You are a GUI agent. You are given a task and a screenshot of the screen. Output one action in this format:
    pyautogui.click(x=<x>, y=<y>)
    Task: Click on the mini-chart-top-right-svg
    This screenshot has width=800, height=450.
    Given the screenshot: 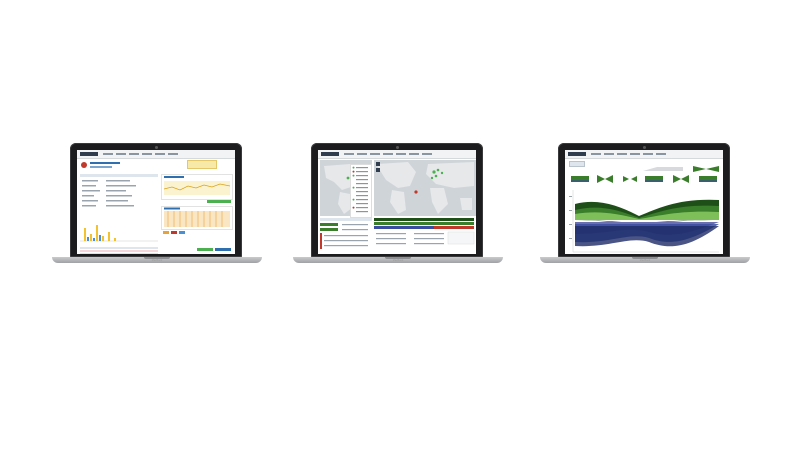 What is the action you would take?
    pyautogui.click(x=706, y=169)
    